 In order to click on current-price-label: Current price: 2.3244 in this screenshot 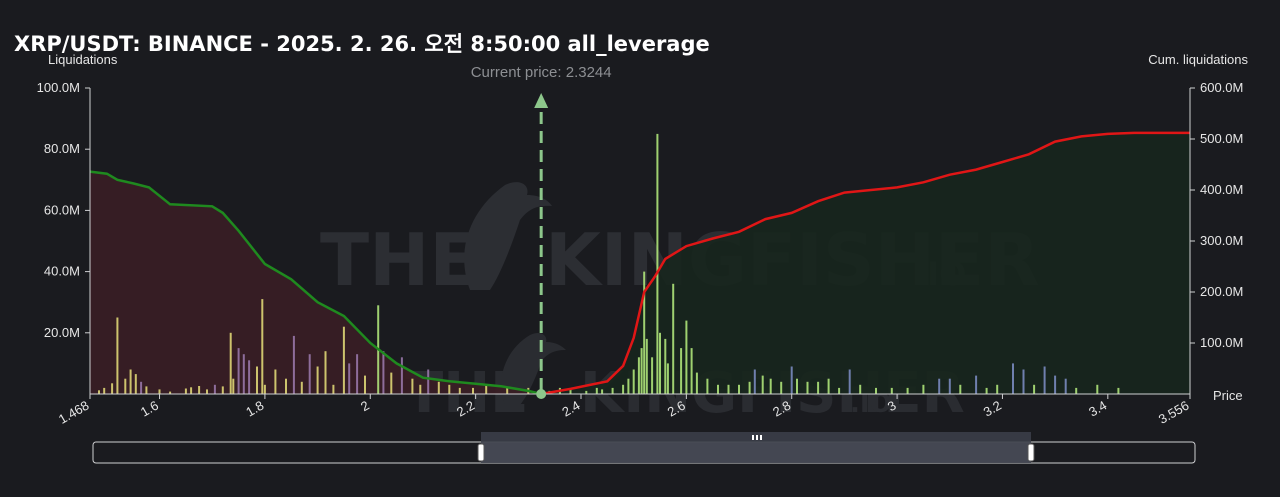, I will do `click(541, 72)`.